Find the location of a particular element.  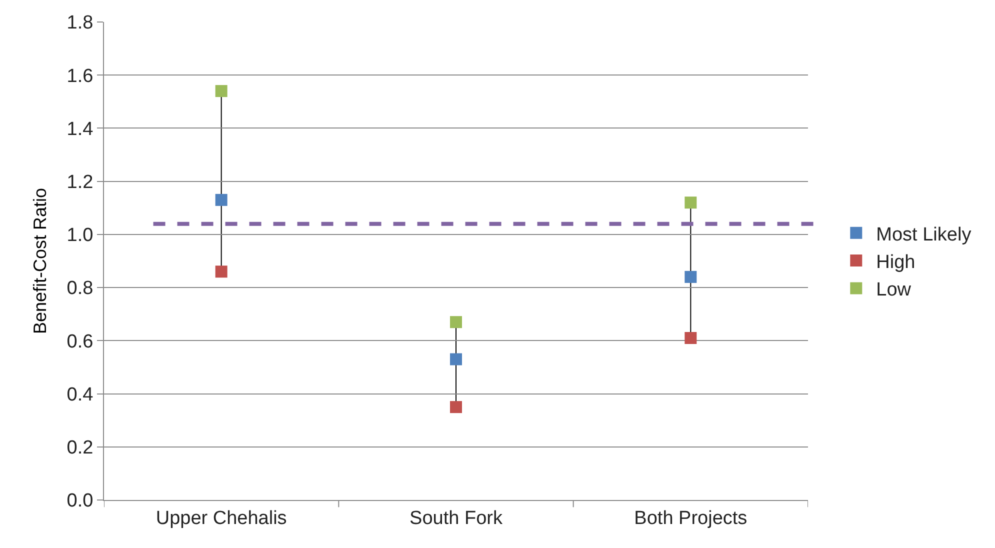

y-tick-label: 0.4 is located at coordinates (80, 395).